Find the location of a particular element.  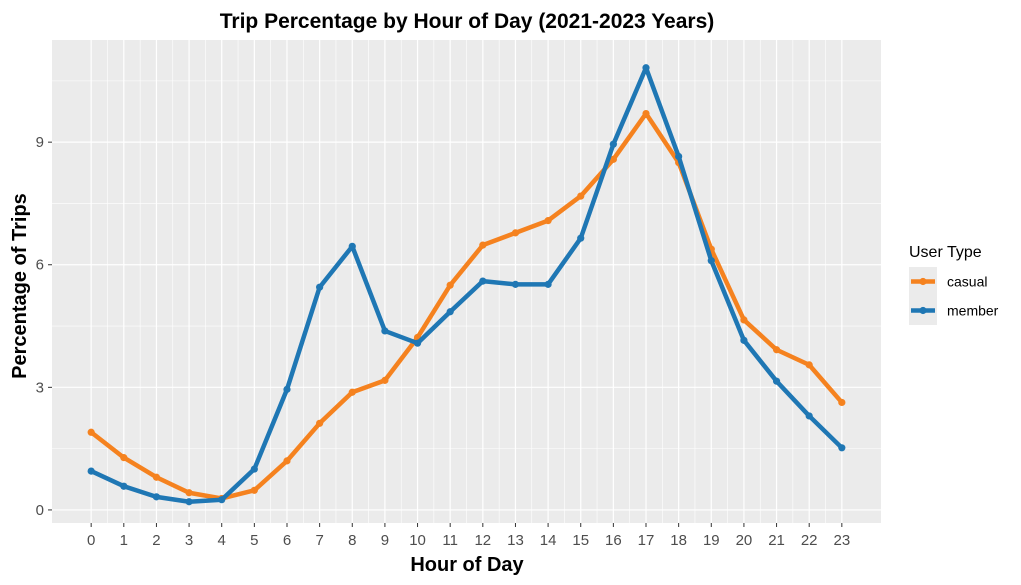

x-tick-label: 21 is located at coordinates (776, 540).